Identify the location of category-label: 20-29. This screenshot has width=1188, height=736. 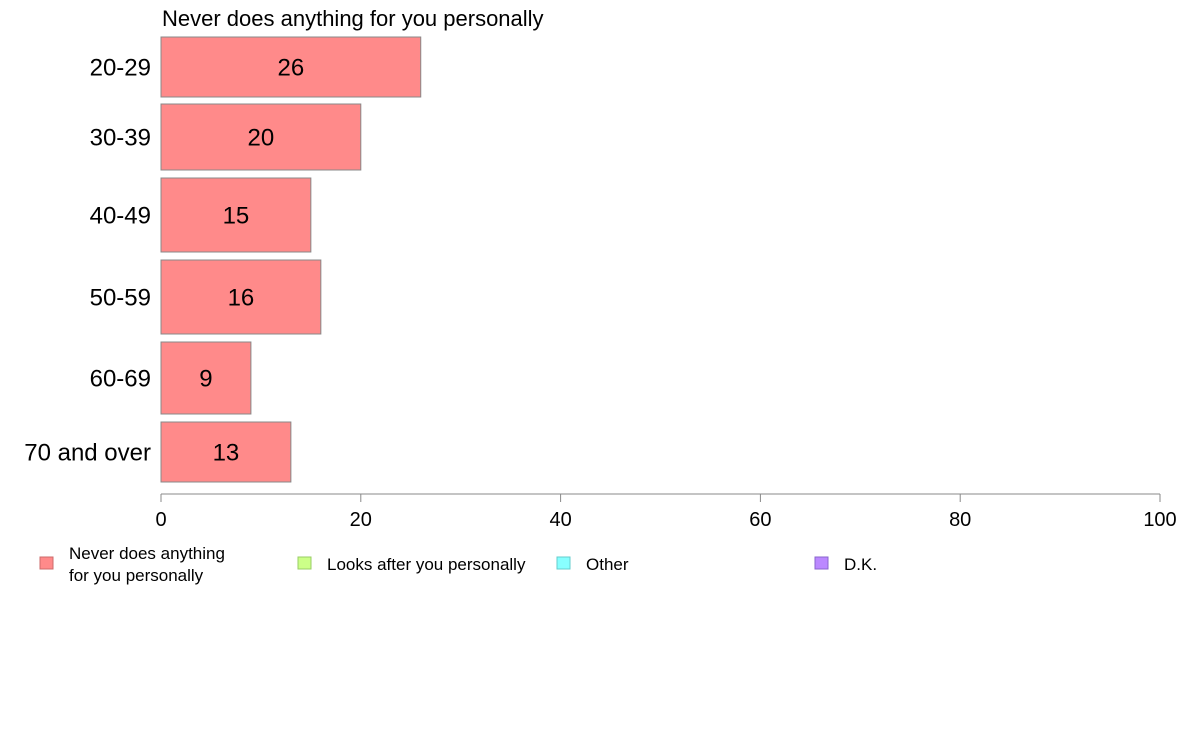
(120, 68).